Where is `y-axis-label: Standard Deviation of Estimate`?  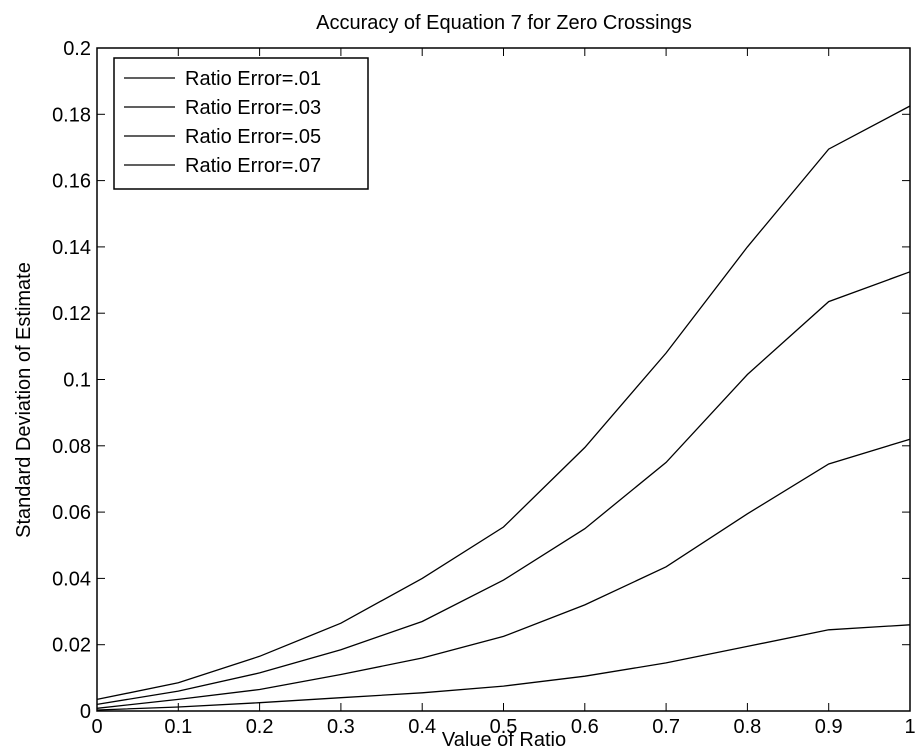 y-axis-label: Standard Deviation of Estimate is located at coordinates (24, 400).